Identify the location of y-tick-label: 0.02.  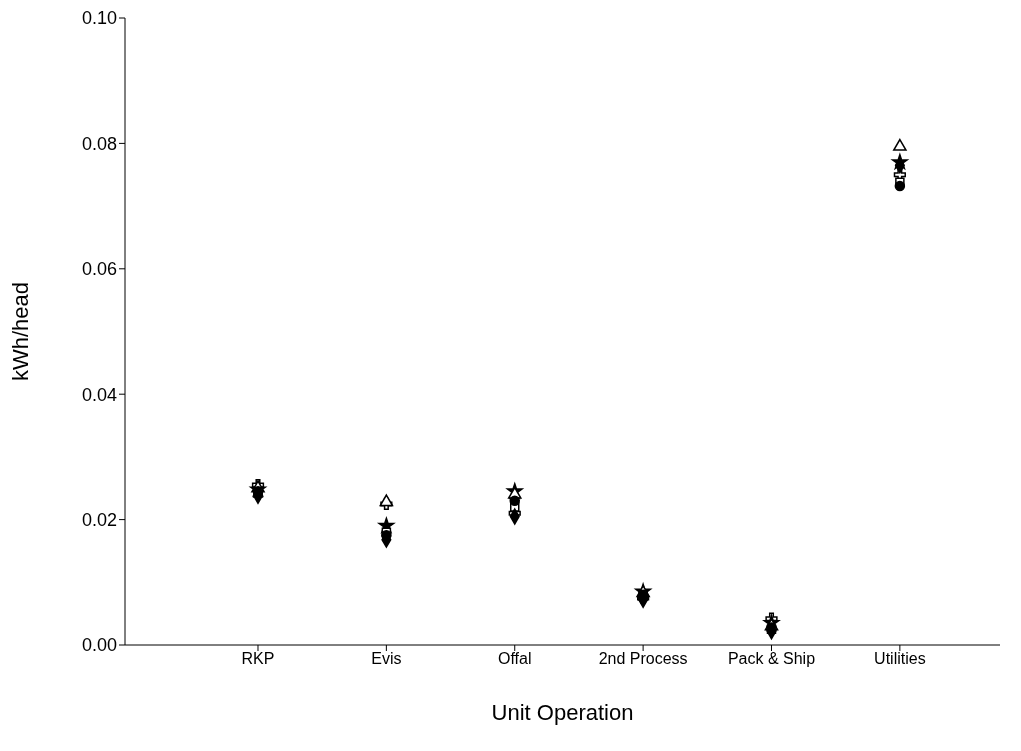
(99, 519).